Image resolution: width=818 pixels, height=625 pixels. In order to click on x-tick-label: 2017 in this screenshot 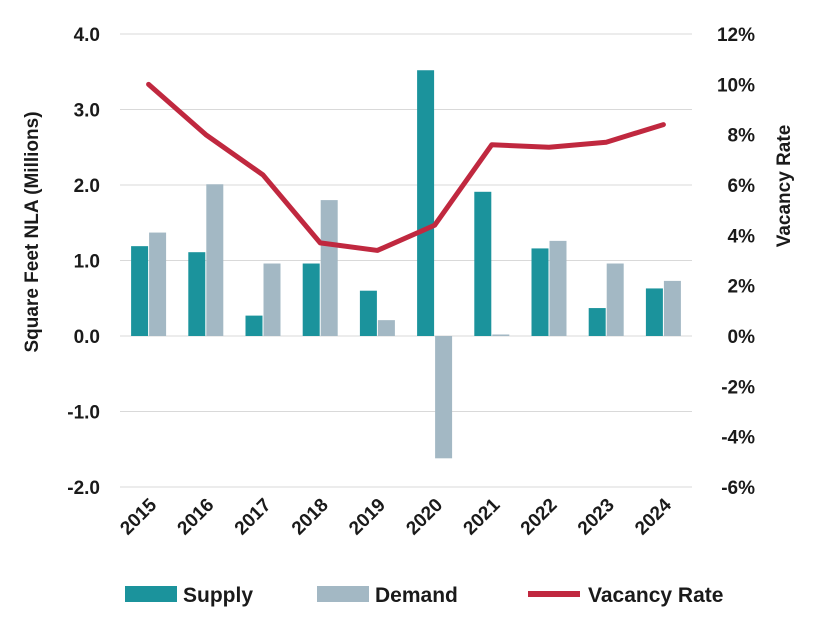, I will do `click(253, 517)`.